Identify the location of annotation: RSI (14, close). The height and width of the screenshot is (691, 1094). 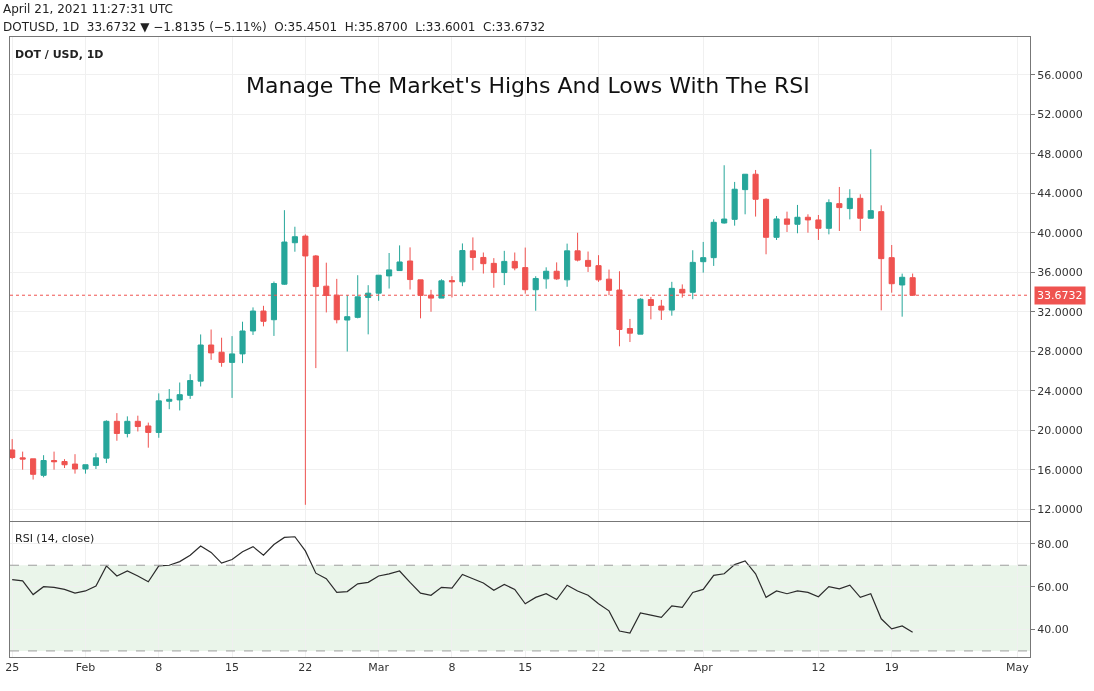
(55, 538).